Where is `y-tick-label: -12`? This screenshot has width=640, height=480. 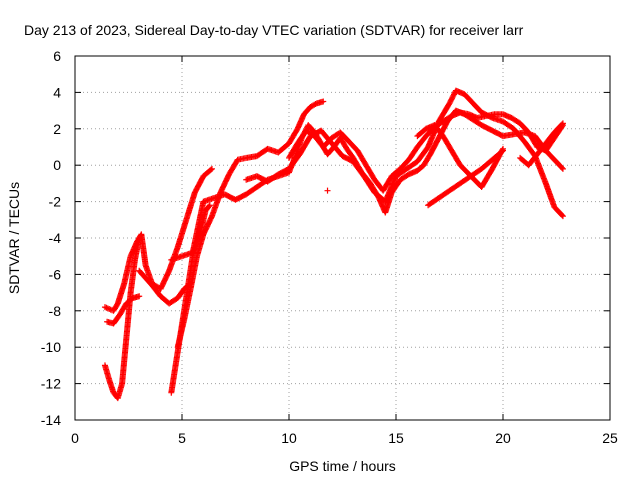 y-tick-label: -12 is located at coordinates (51, 384).